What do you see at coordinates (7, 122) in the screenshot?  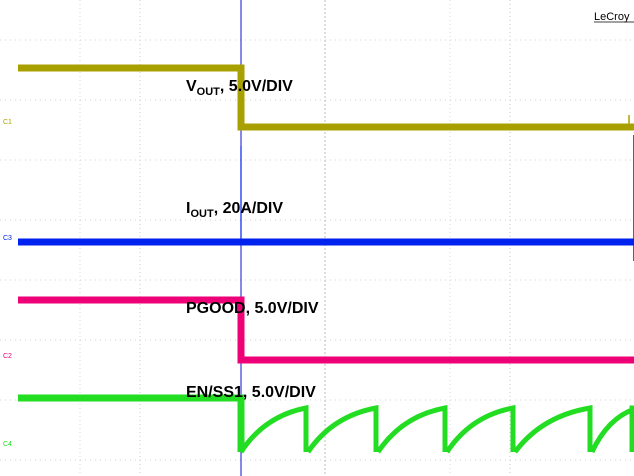 I see `channel-marker-c1: C1` at bounding box center [7, 122].